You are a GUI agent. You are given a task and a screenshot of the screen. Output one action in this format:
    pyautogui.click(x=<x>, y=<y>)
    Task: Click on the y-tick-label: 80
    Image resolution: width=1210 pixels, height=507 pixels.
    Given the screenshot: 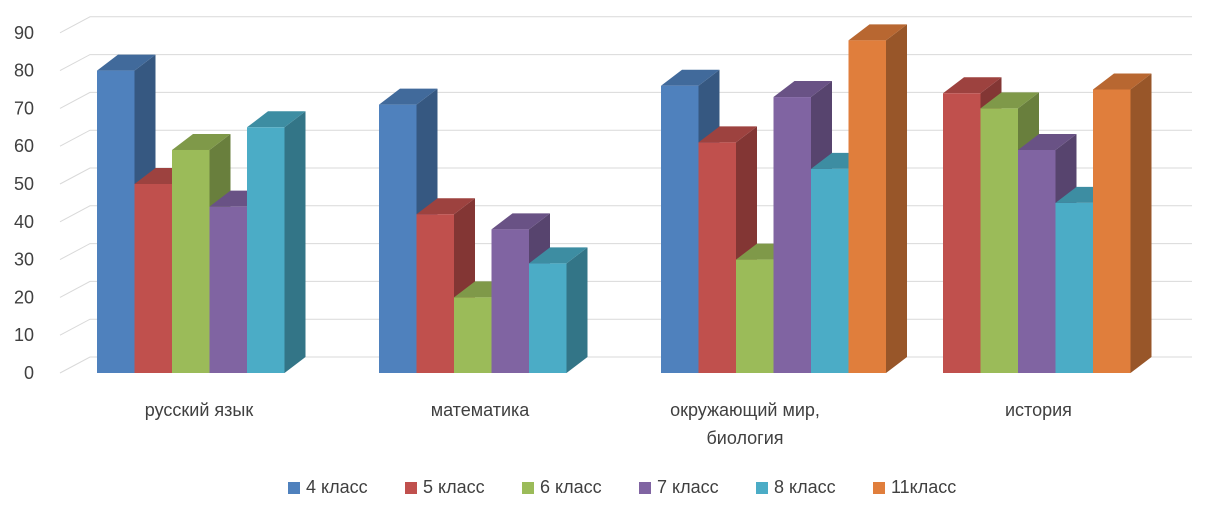 What is the action you would take?
    pyautogui.click(x=24, y=71)
    